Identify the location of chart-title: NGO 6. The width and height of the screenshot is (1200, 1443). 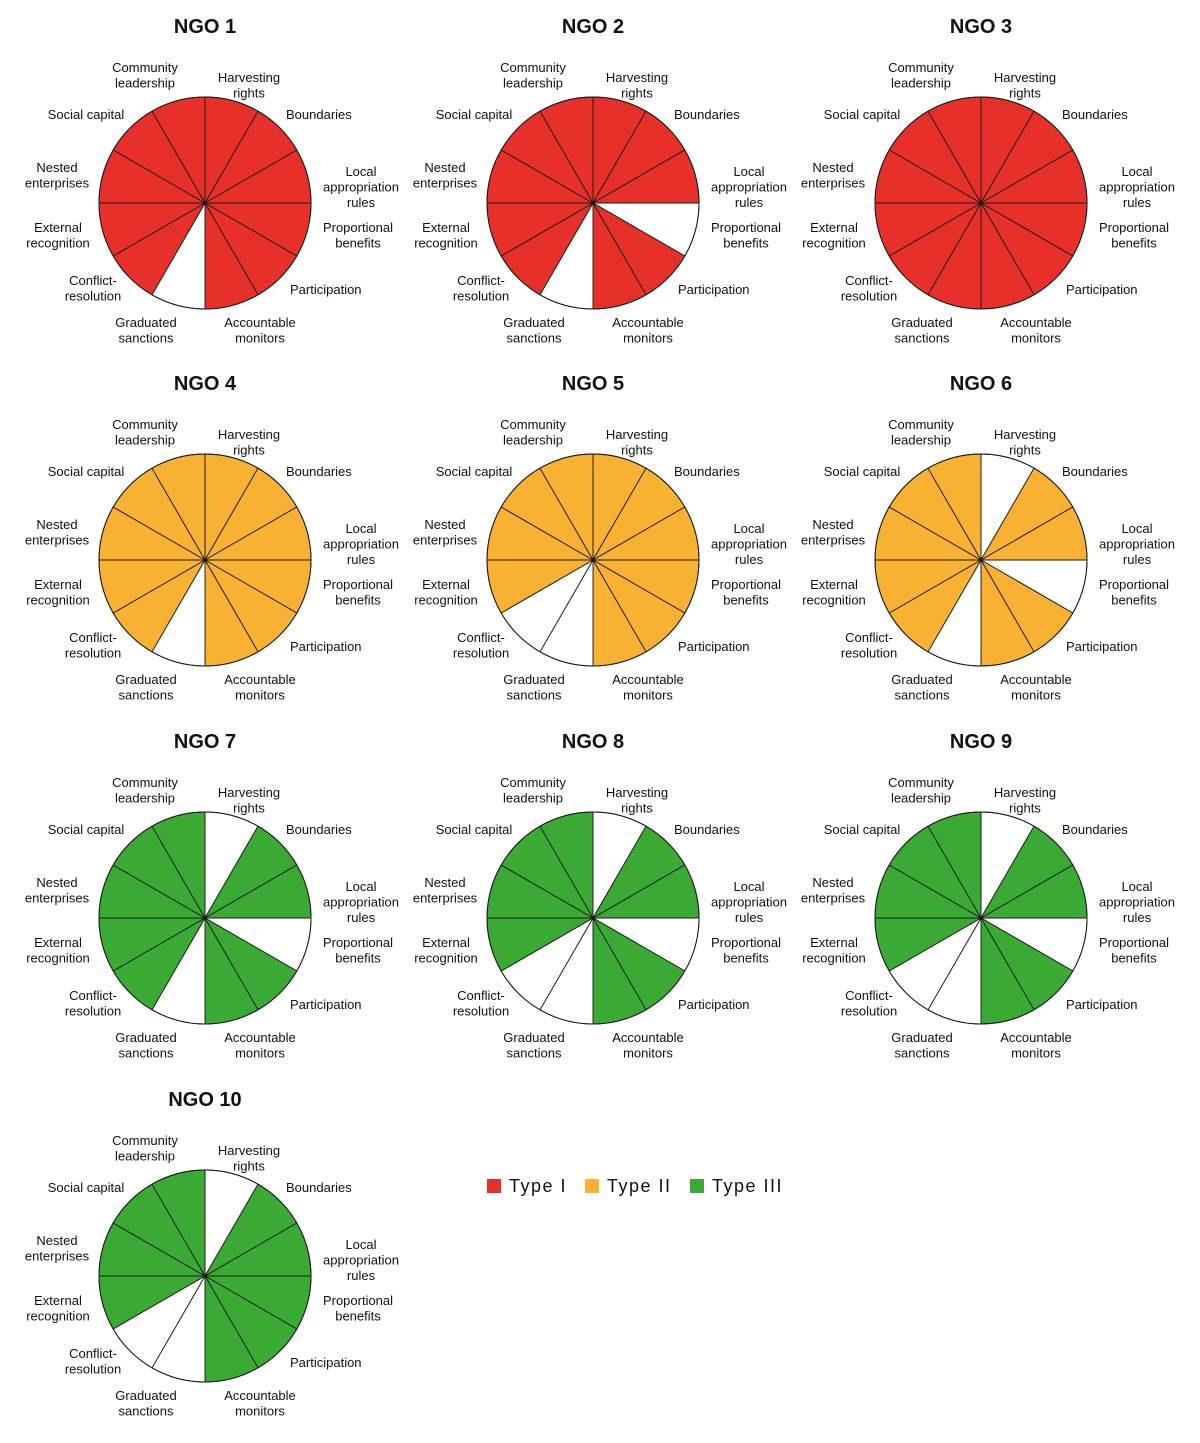
(981, 384).